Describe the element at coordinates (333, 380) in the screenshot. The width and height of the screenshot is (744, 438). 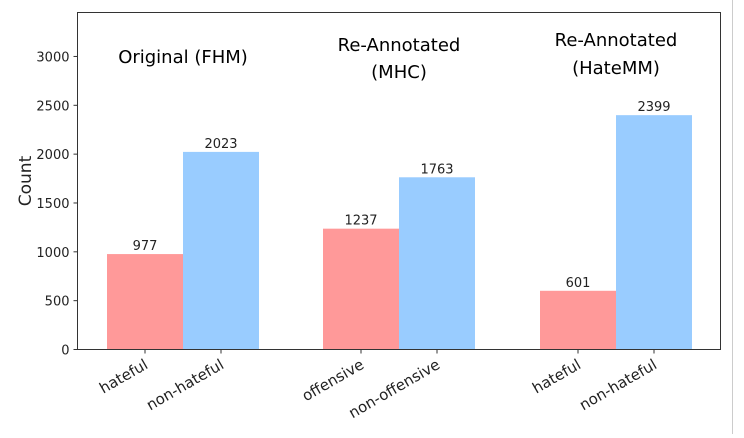
I see `x-tick-label: offensive` at that location.